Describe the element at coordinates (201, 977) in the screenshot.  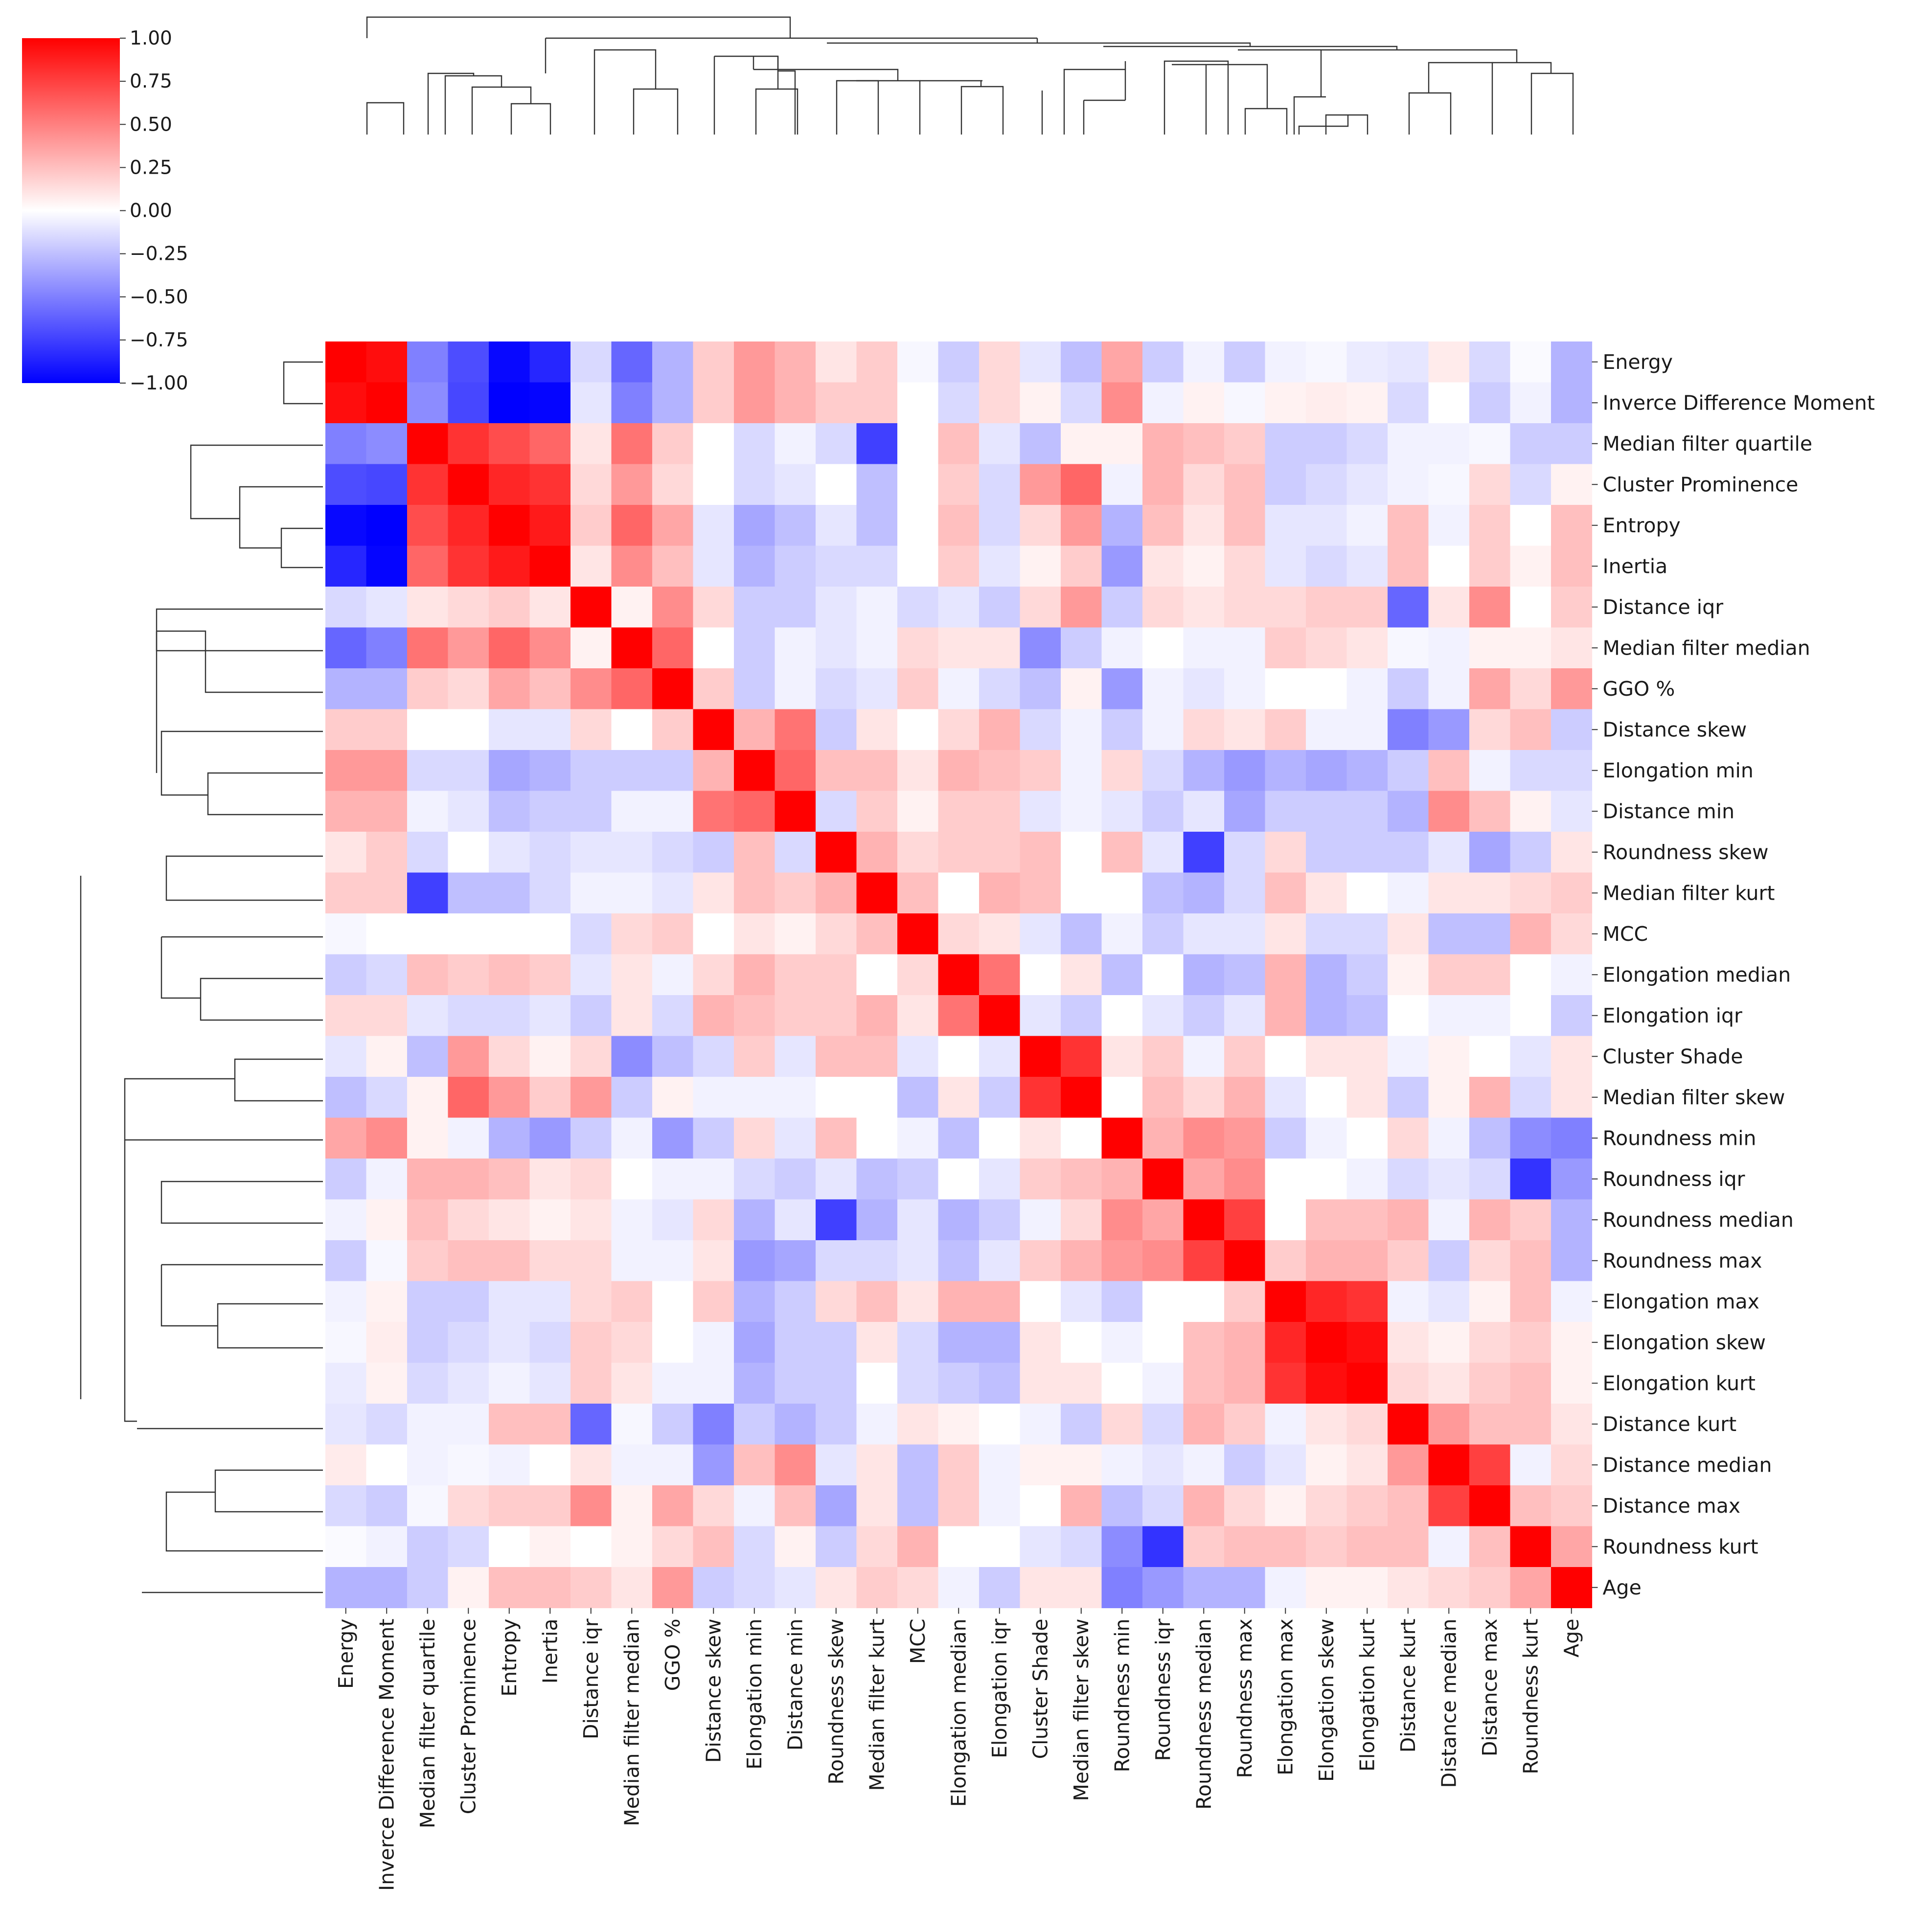
I see `row-dendrogram` at that location.